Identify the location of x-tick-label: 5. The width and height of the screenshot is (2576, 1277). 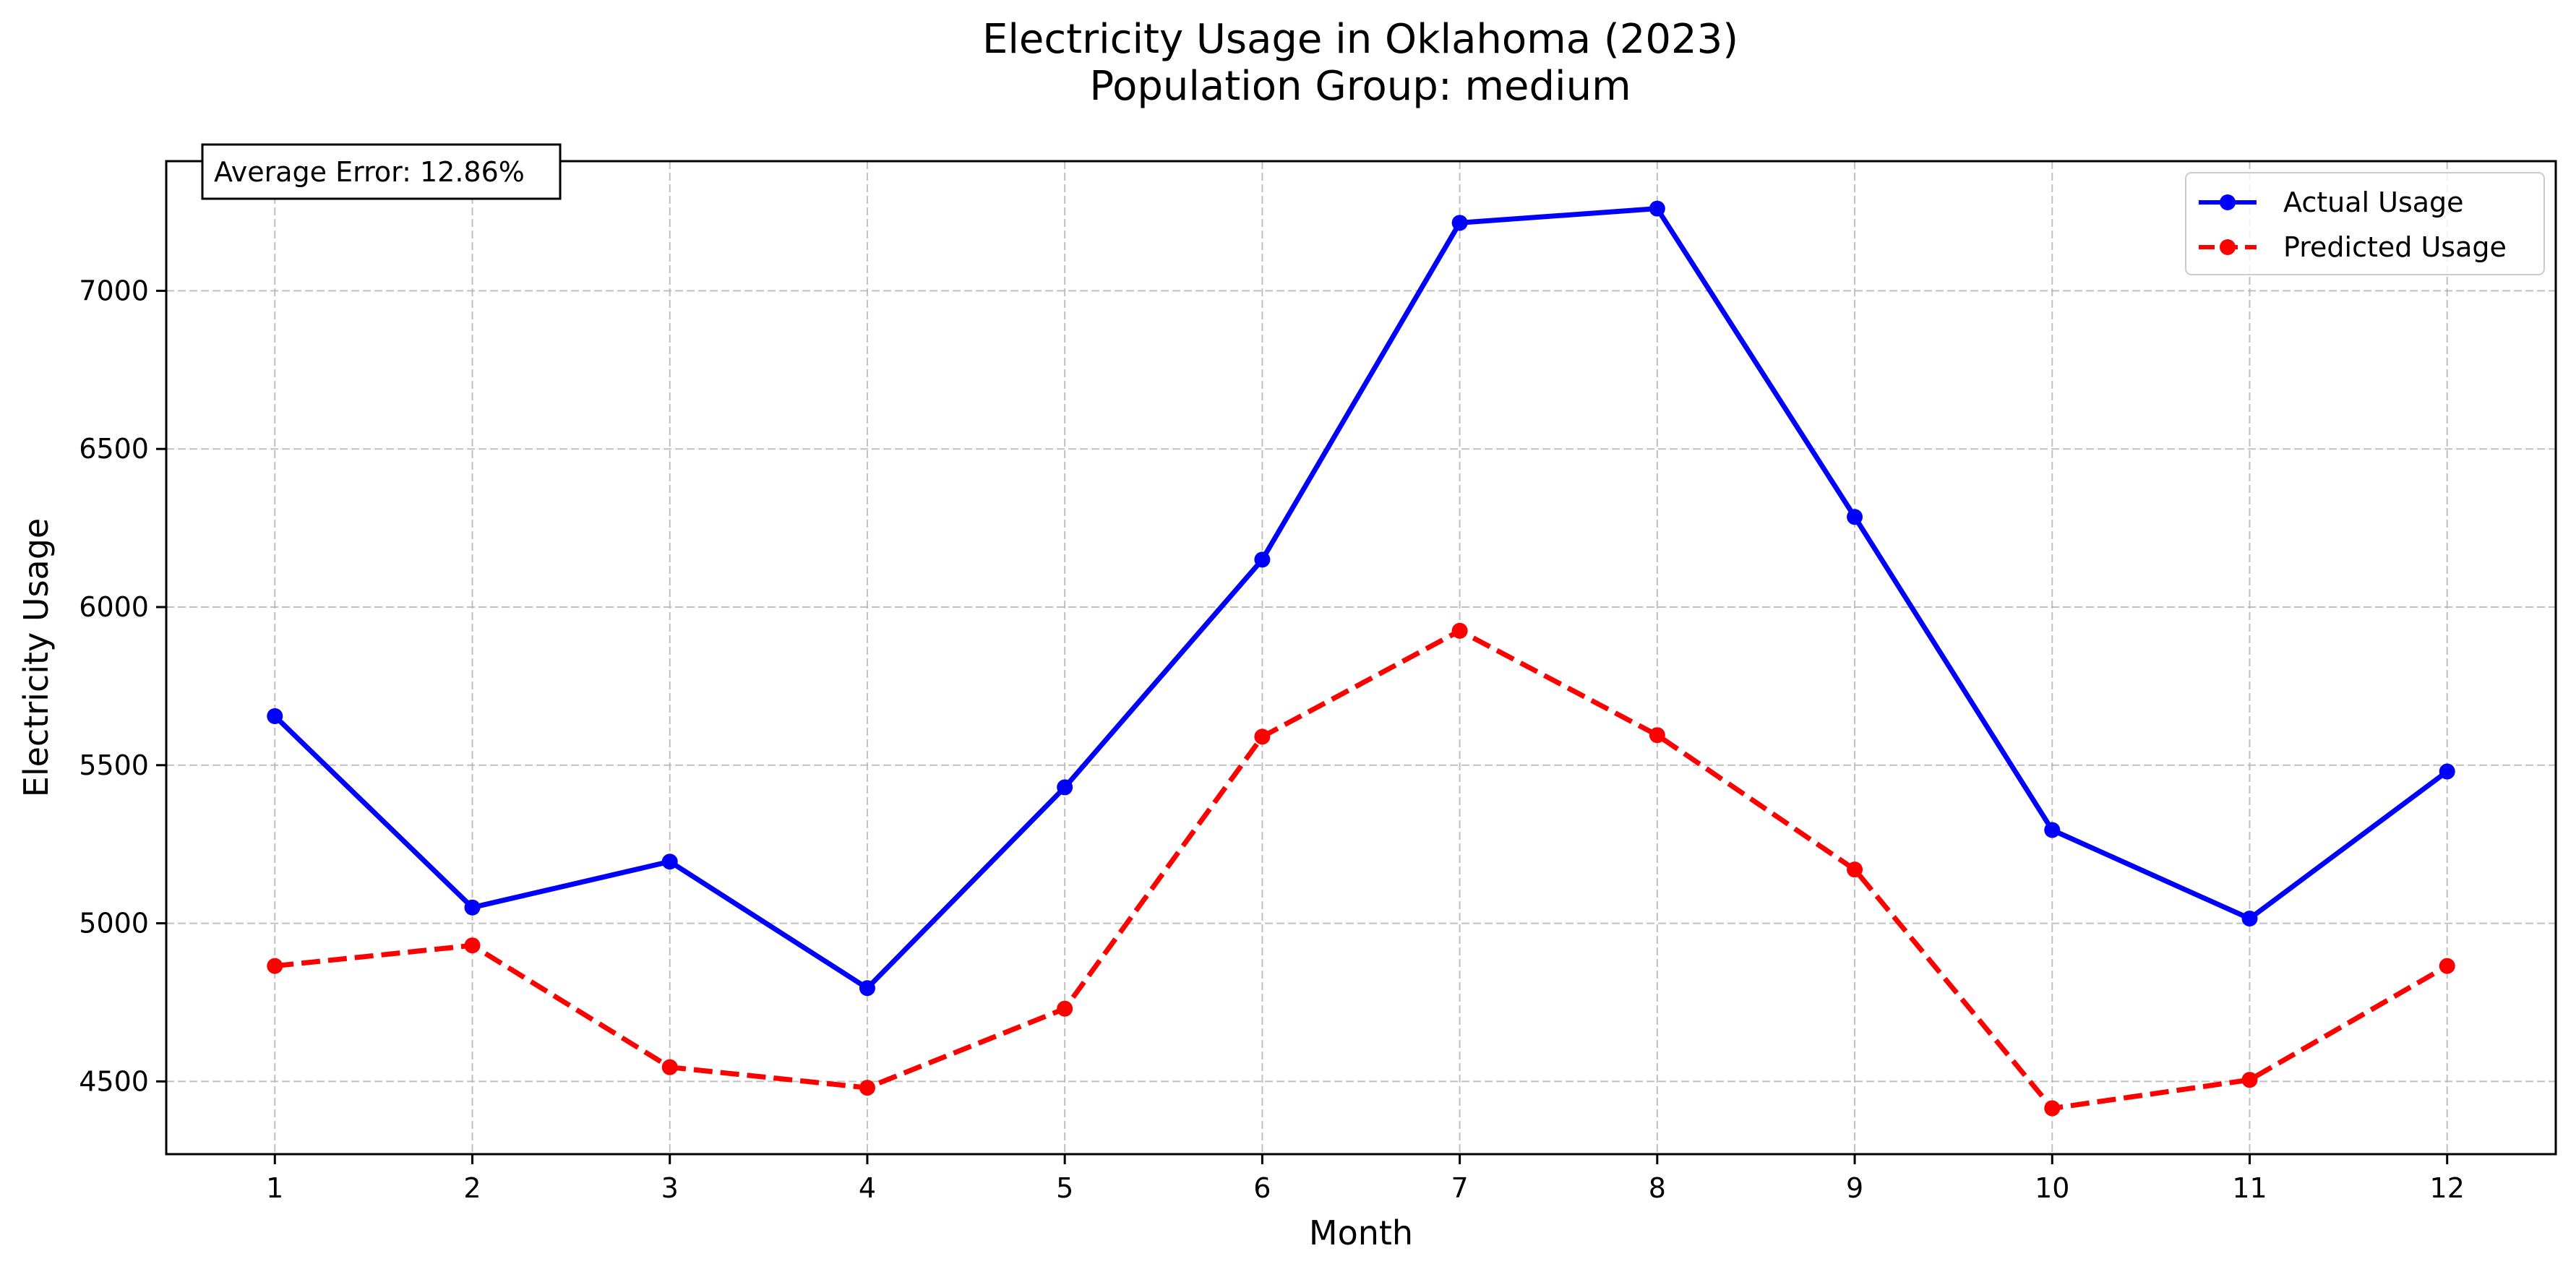
(1064, 1188).